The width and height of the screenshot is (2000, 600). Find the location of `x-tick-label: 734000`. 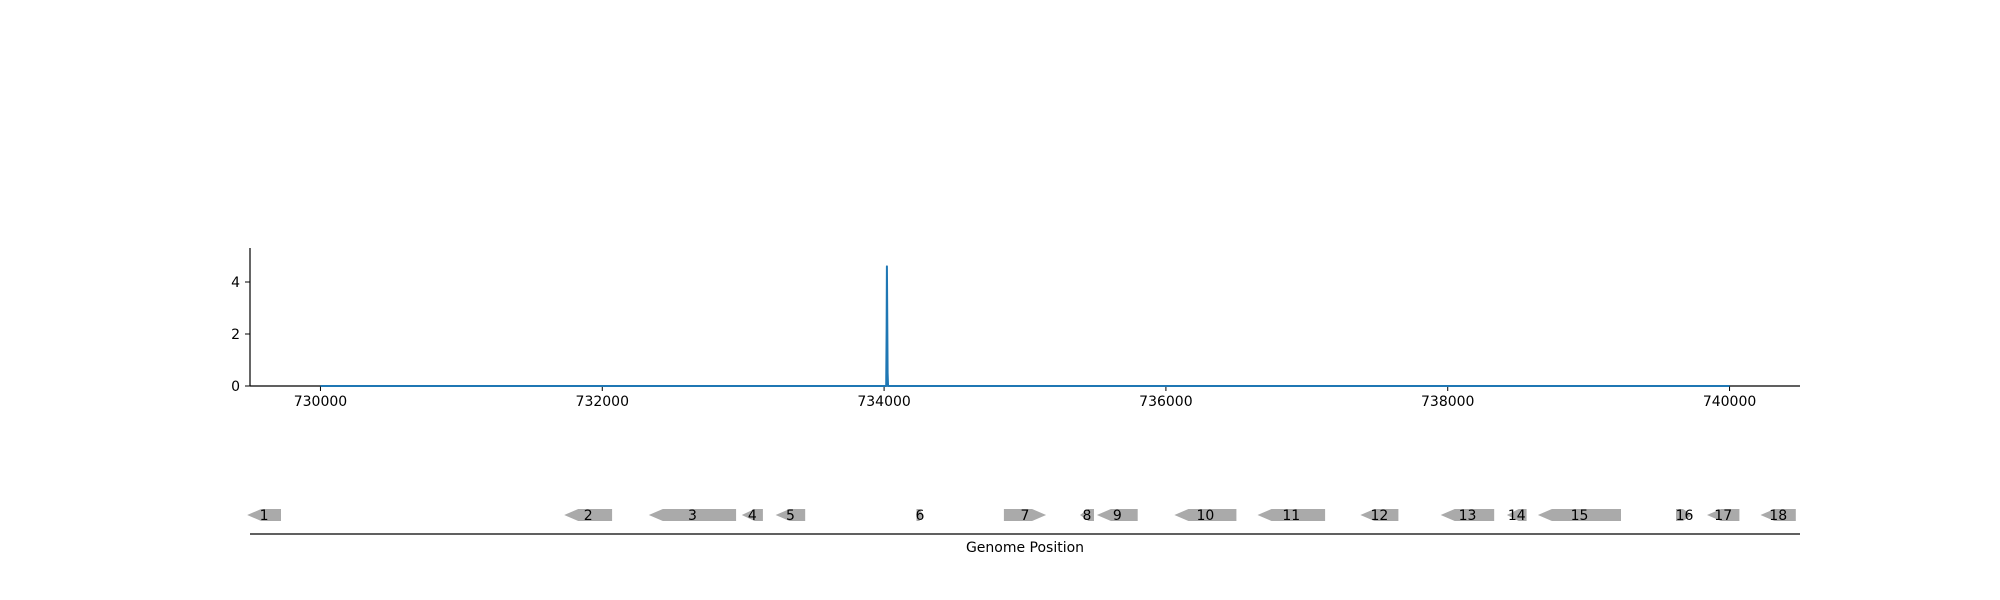

x-tick-label: 734000 is located at coordinates (883, 402).